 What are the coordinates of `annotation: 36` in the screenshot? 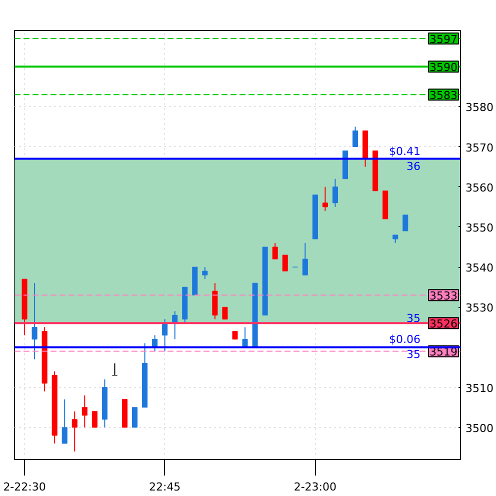 It's located at (413, 166).